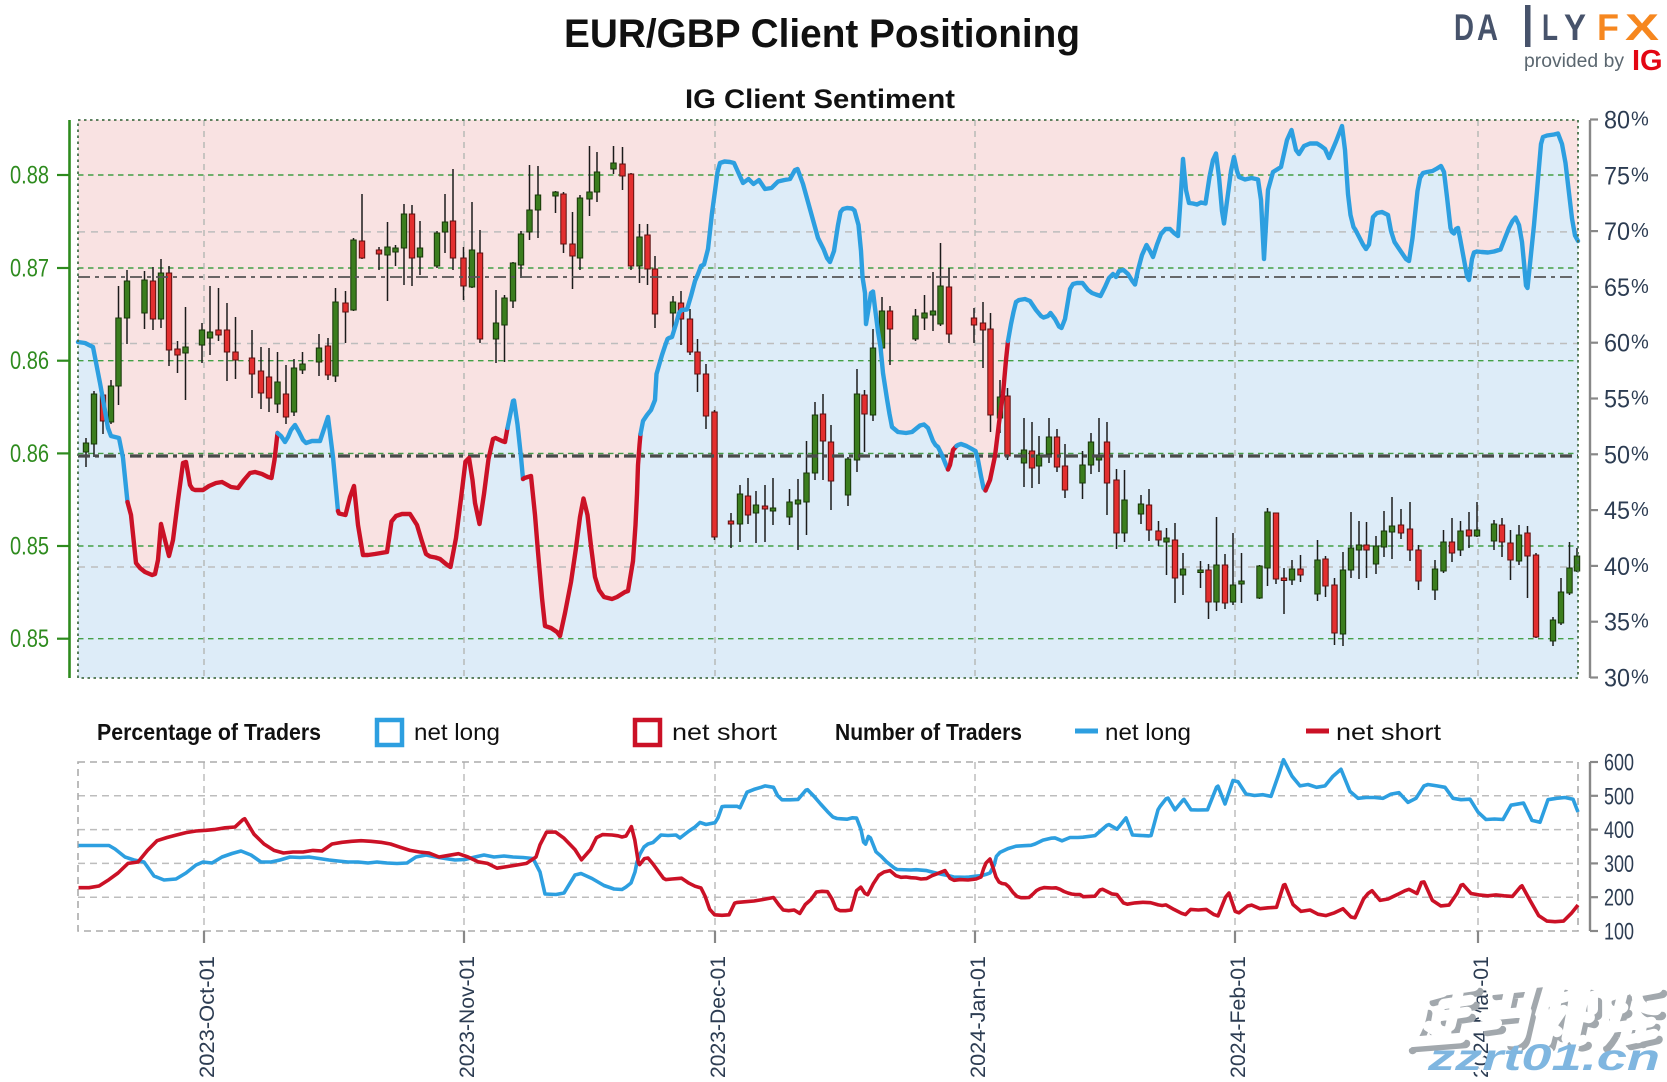 Image resolution: width=1667 pixels, height=1082 pixels. Describe the element at coordinates (1647, 61) in the screenshot. I see `svg-text: IG` at that location.